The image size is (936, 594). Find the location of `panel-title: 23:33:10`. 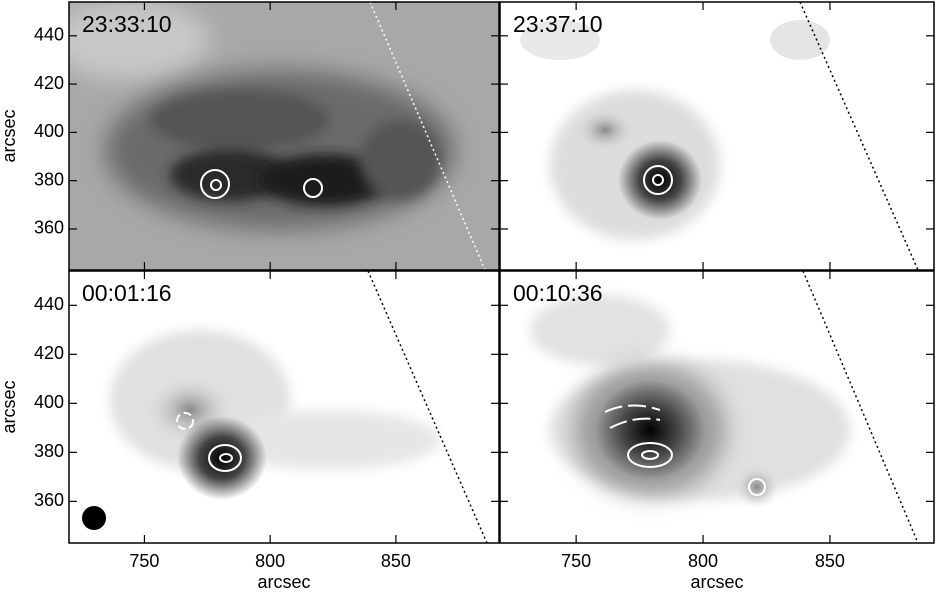

panel-title: 23:33:10 is located at coordinates (127, 24).